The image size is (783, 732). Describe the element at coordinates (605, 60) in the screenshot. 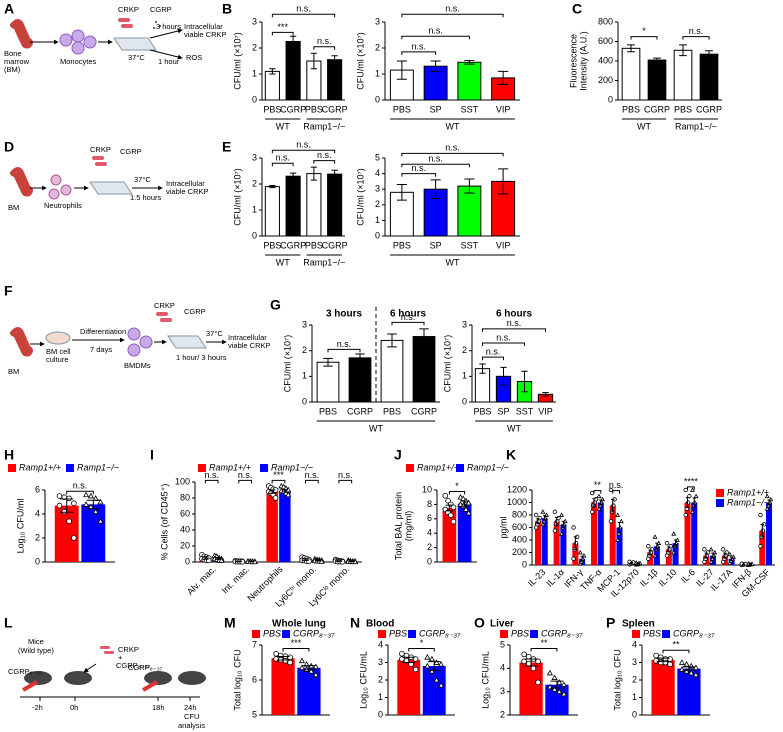

I see `y-tick-label: 400` at that location.